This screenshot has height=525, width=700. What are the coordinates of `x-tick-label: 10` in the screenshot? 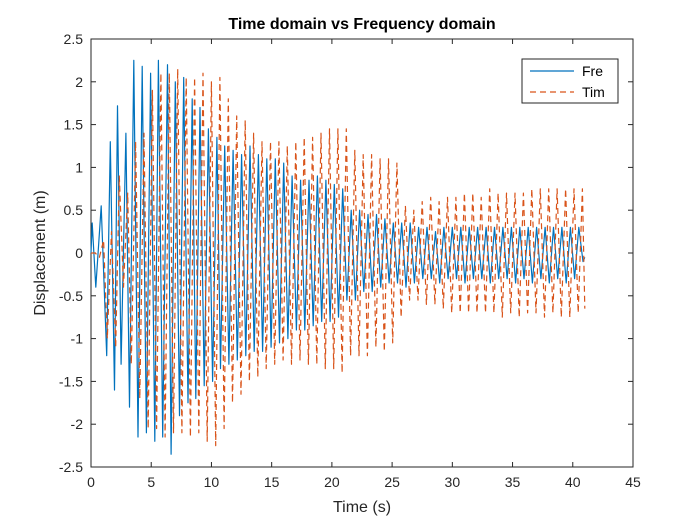 It's located at (212, 482).